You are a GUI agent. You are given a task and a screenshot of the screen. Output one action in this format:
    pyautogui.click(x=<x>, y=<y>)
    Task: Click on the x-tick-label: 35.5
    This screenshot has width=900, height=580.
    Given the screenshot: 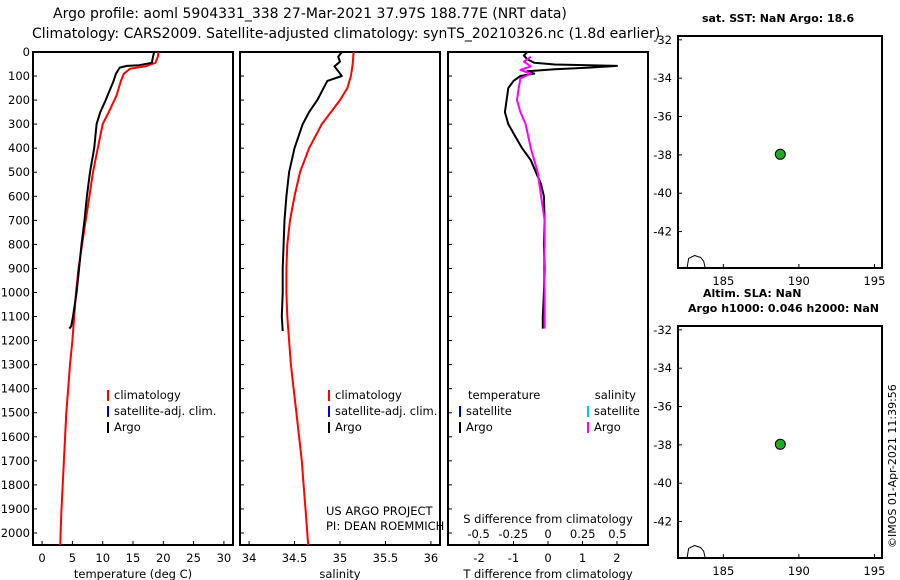 What is the action you would take?
    pyautogui.click(x=386, y=558)
    